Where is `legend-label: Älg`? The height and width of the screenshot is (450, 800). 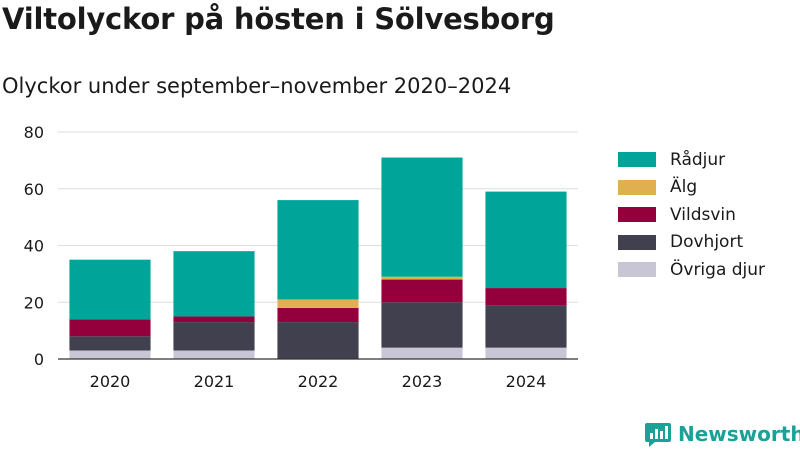 legend-label: Älg is located at coordinates (684, 187).